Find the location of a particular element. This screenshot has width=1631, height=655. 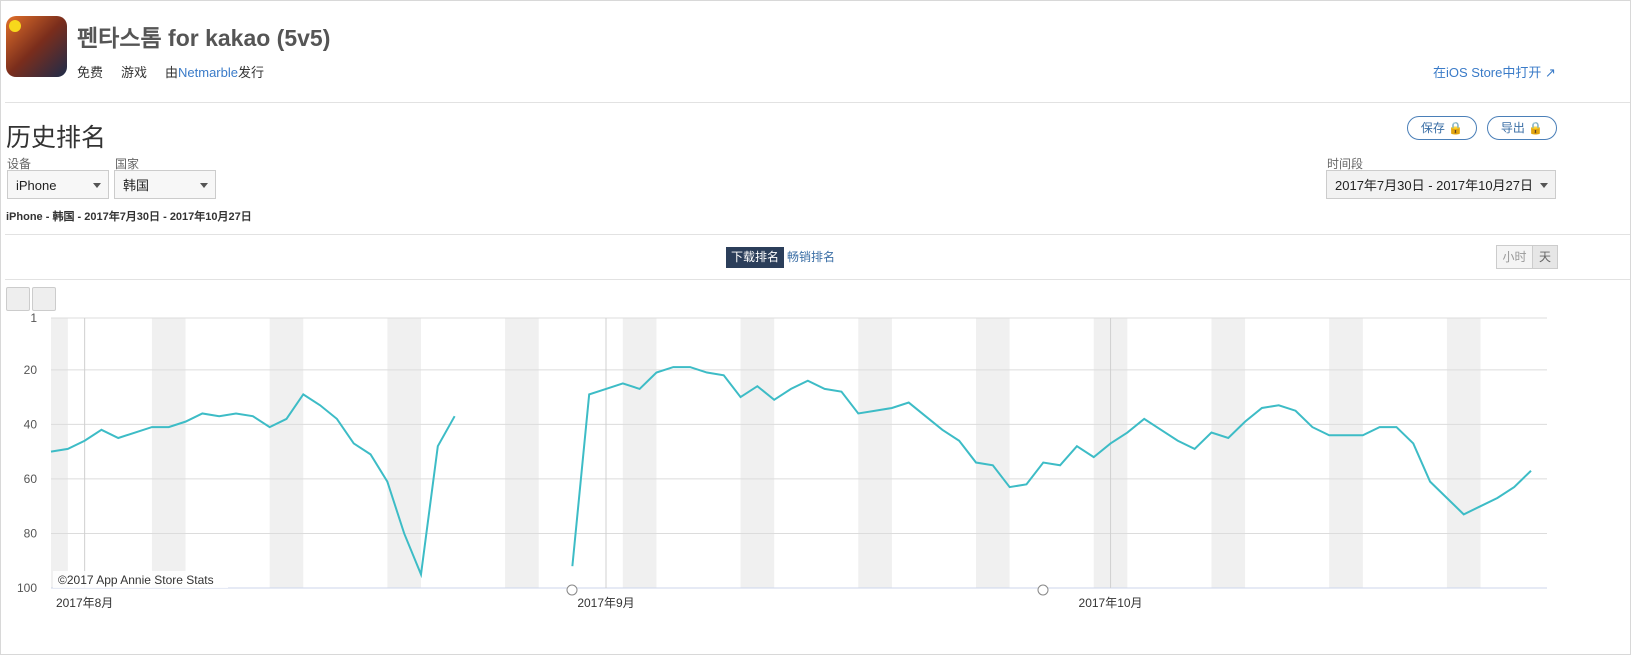

y-tick-label: 80 is located at coordinates (31, 533).